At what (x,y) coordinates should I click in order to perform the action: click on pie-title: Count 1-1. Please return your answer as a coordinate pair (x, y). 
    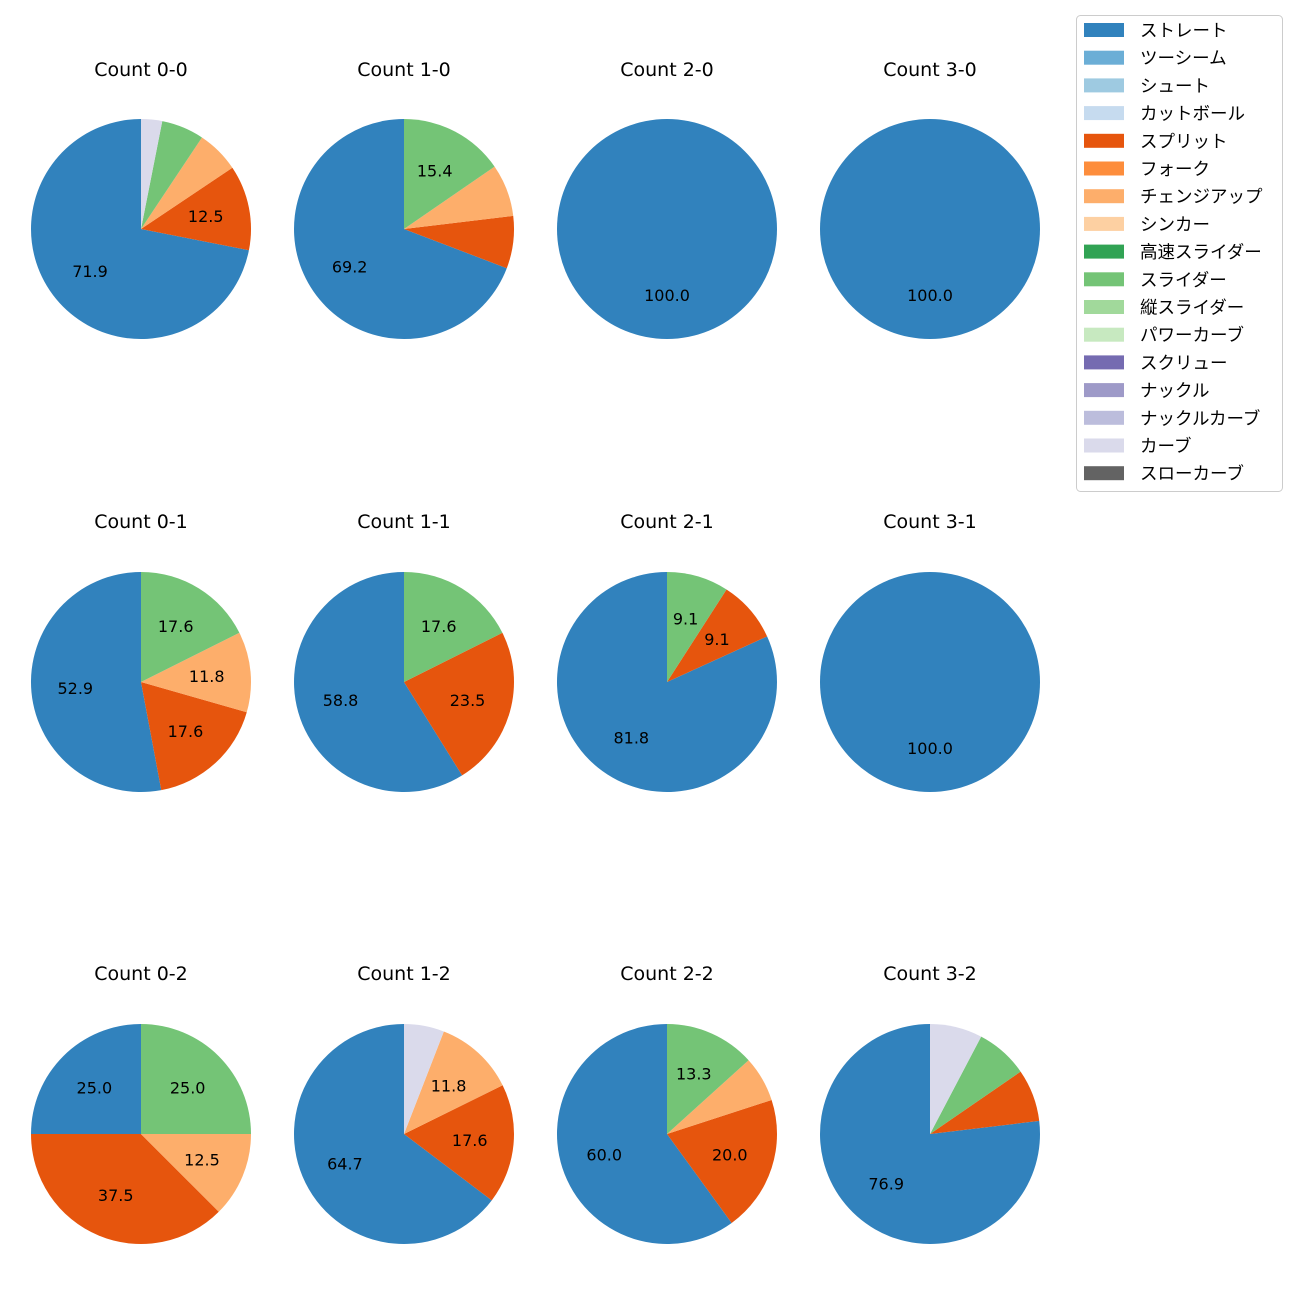
    Looking at the image, I should click on (404, 522).